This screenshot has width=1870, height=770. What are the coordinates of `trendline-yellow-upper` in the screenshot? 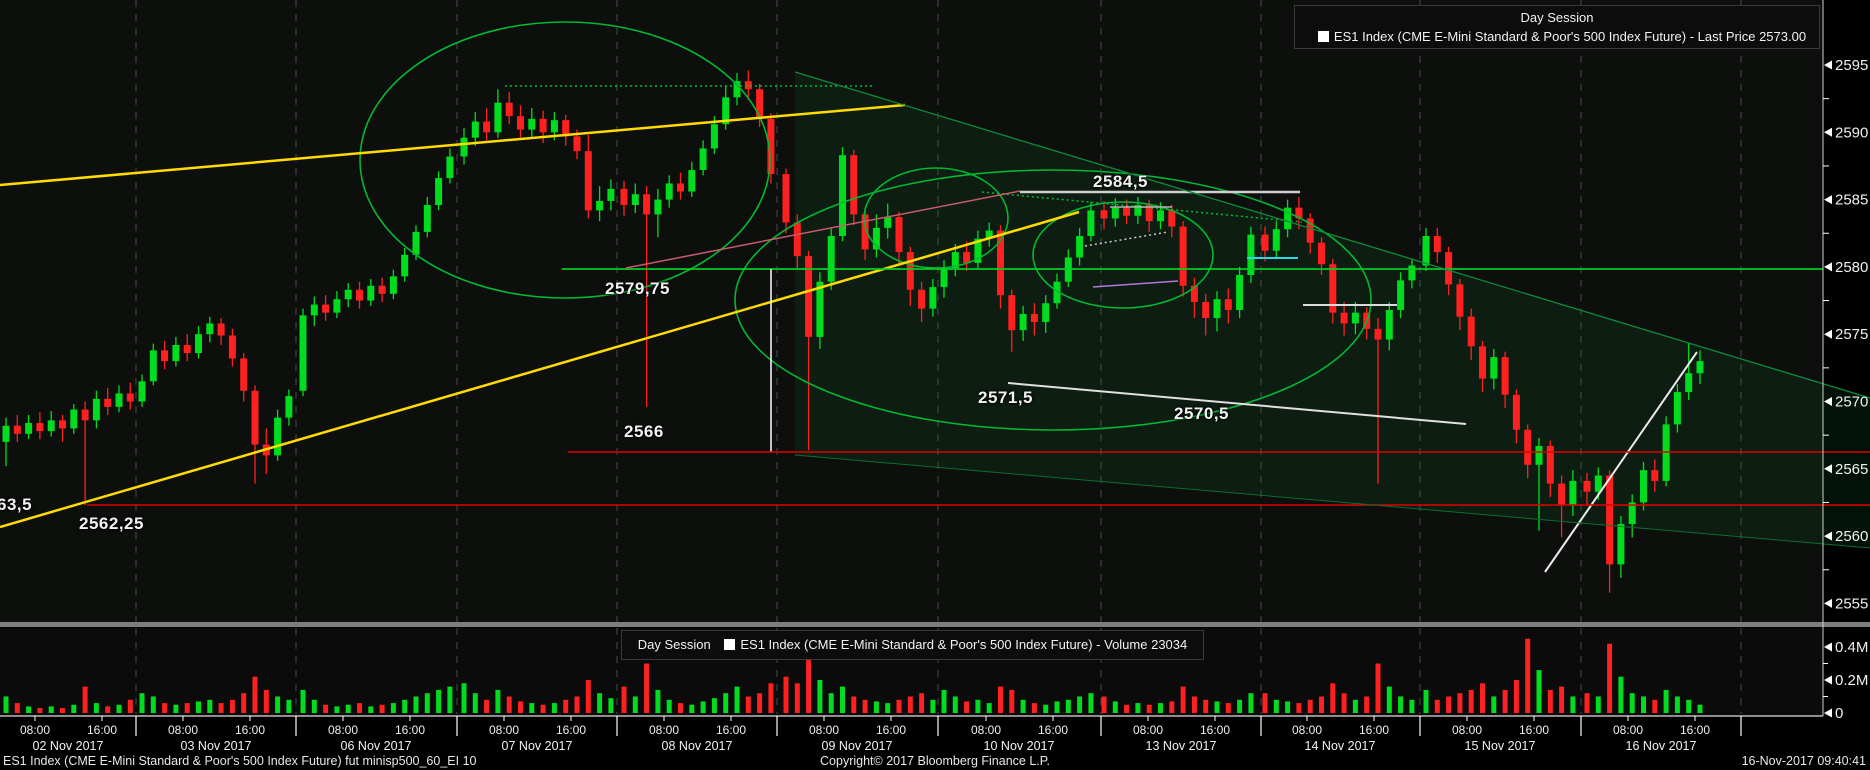 It's located at (453, 145).